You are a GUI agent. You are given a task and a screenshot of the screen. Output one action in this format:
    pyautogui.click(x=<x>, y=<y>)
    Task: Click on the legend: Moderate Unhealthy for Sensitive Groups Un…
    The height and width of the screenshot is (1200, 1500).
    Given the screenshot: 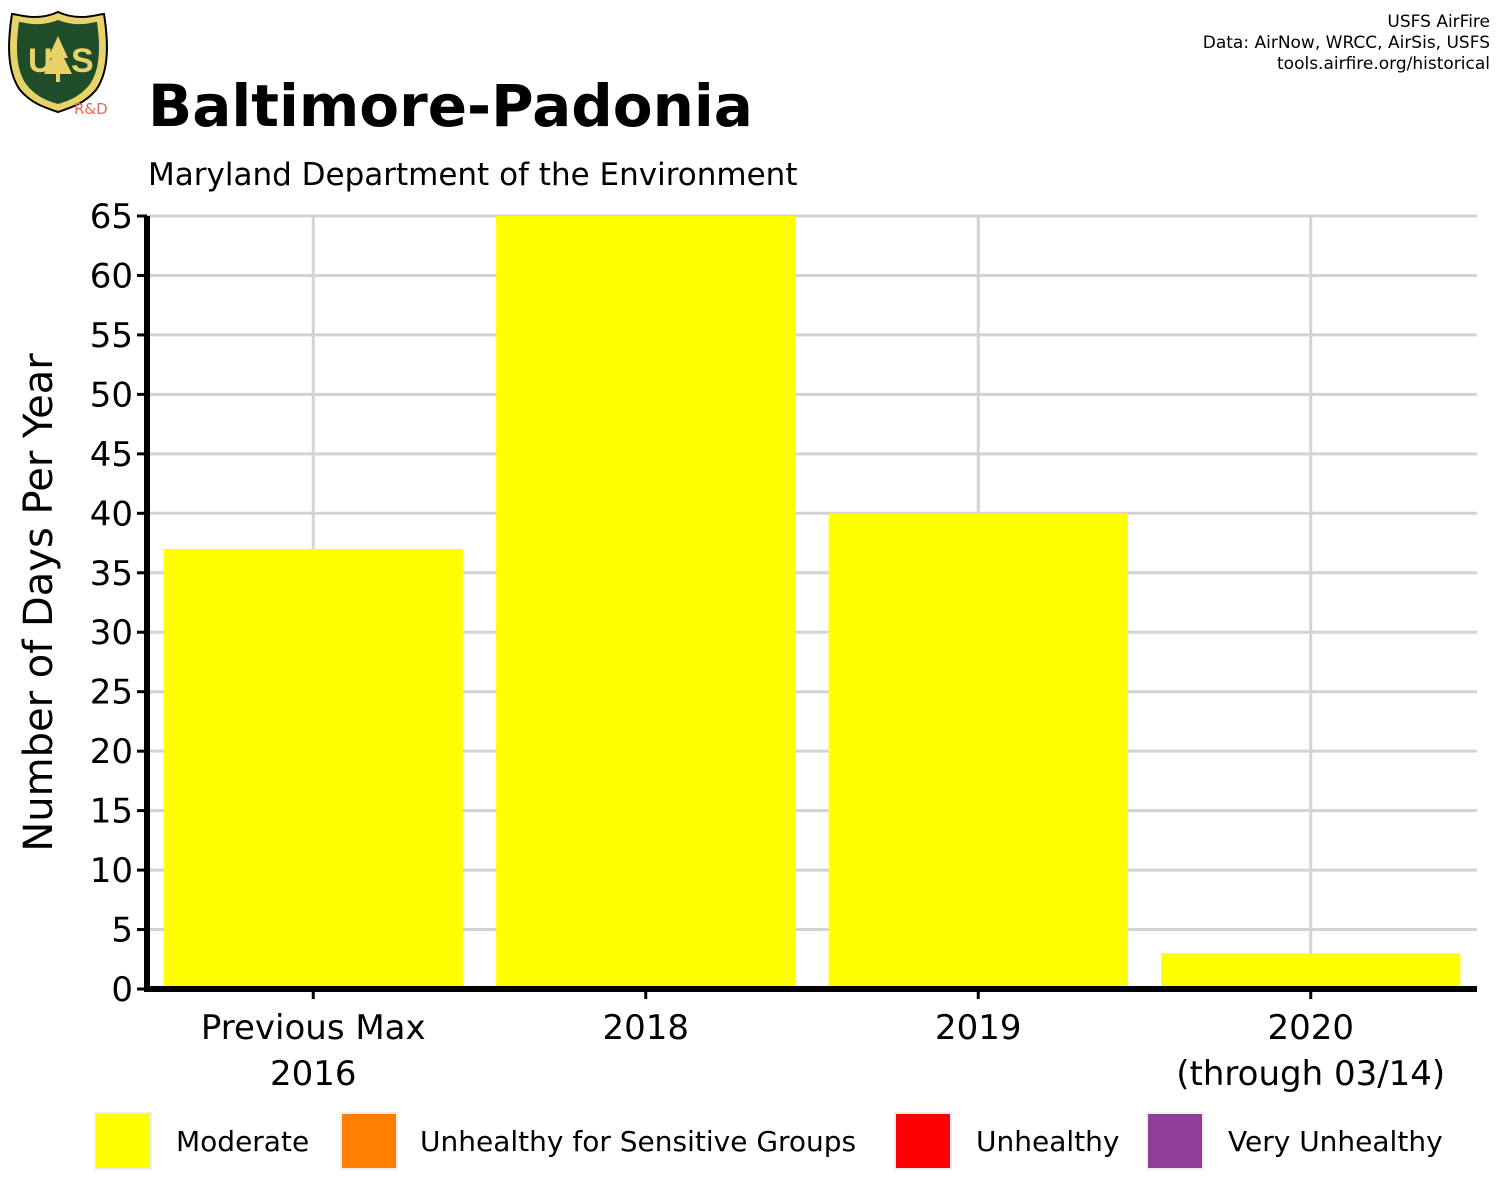 What is the action you would take?
    pyautogui.click(x=768, y=1141)
    